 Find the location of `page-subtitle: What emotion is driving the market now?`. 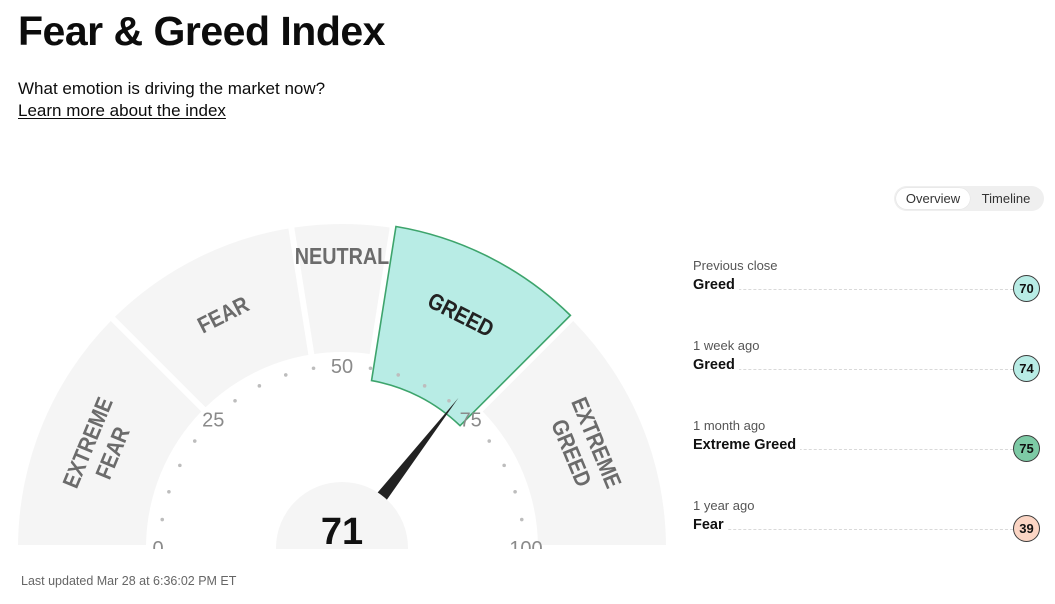

page-subtitle: What emotion is driving the market now? is located at coordinates (172, 88).